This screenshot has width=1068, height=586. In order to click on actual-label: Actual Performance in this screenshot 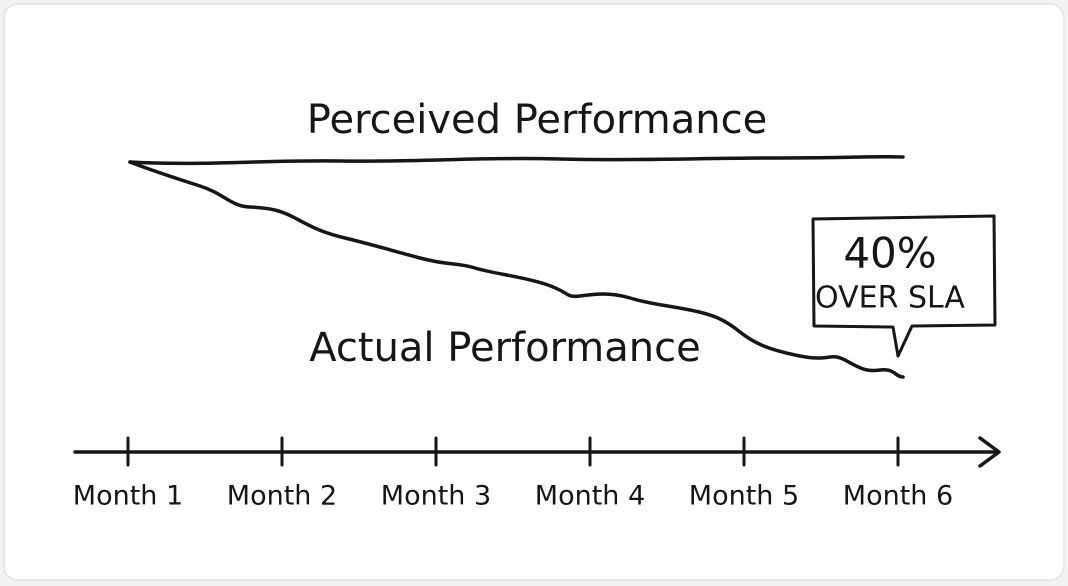, I will do `click(505, 348)`.